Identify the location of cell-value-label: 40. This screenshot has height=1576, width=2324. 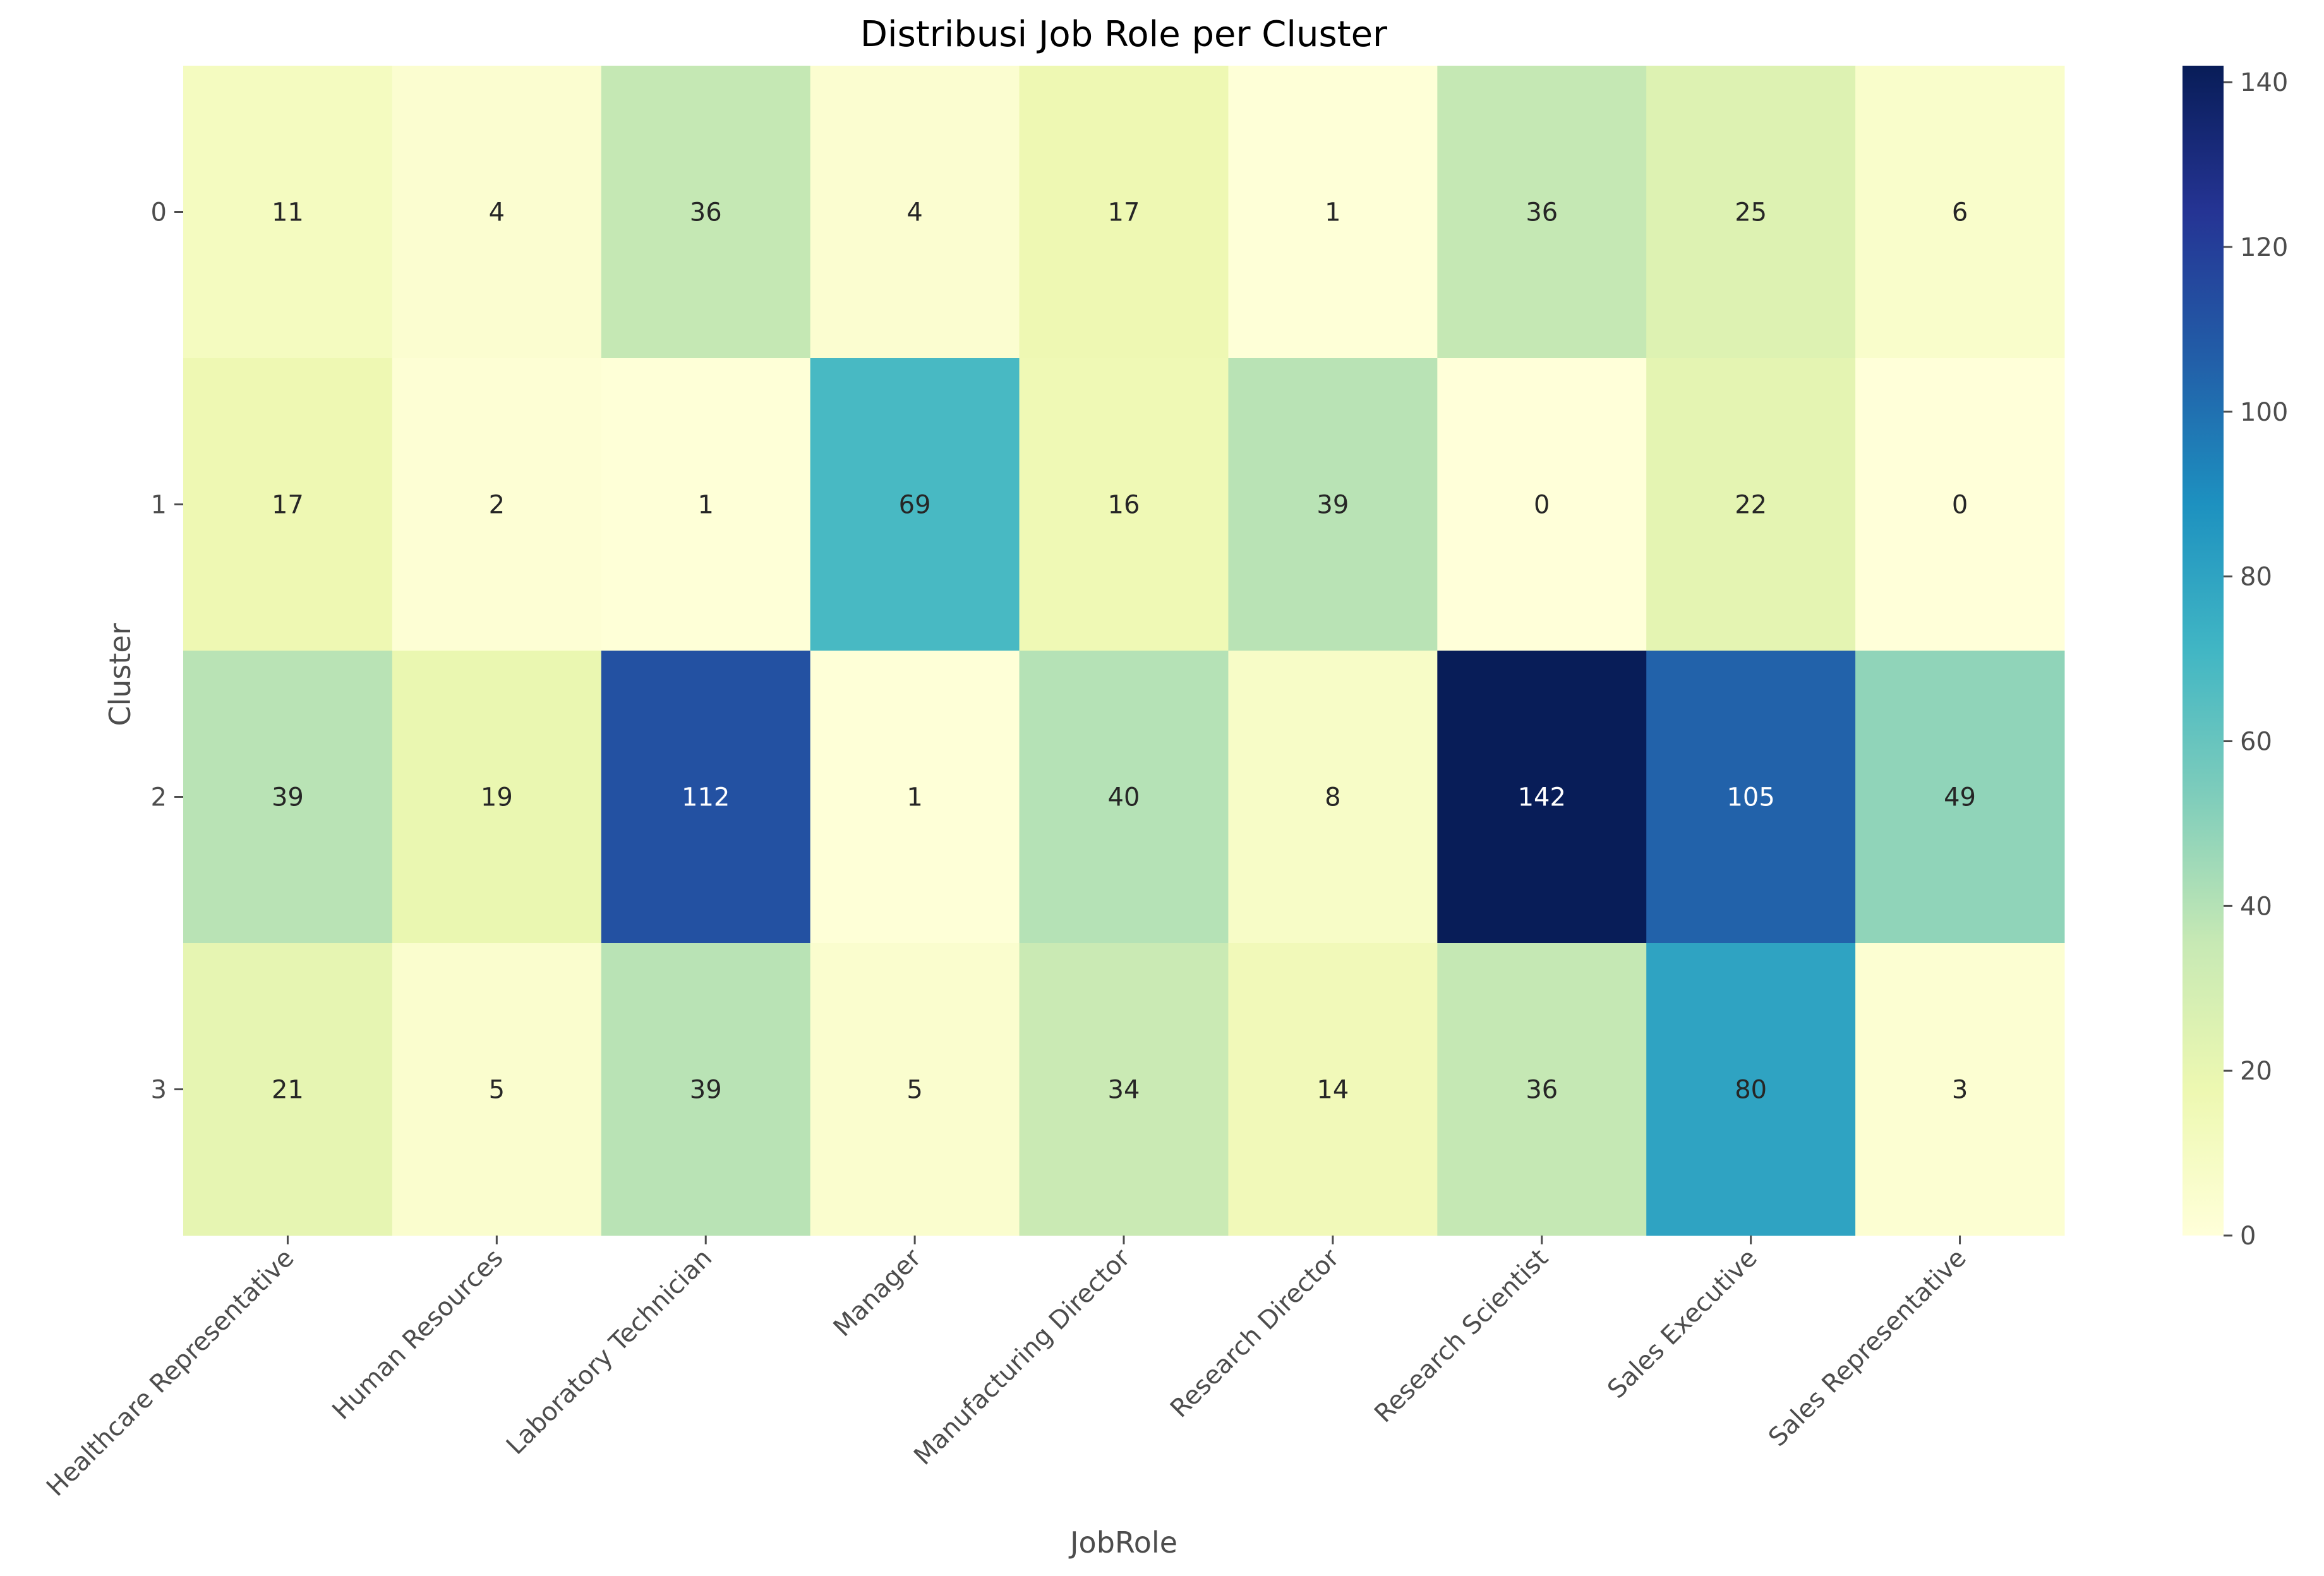
(1124, 797).